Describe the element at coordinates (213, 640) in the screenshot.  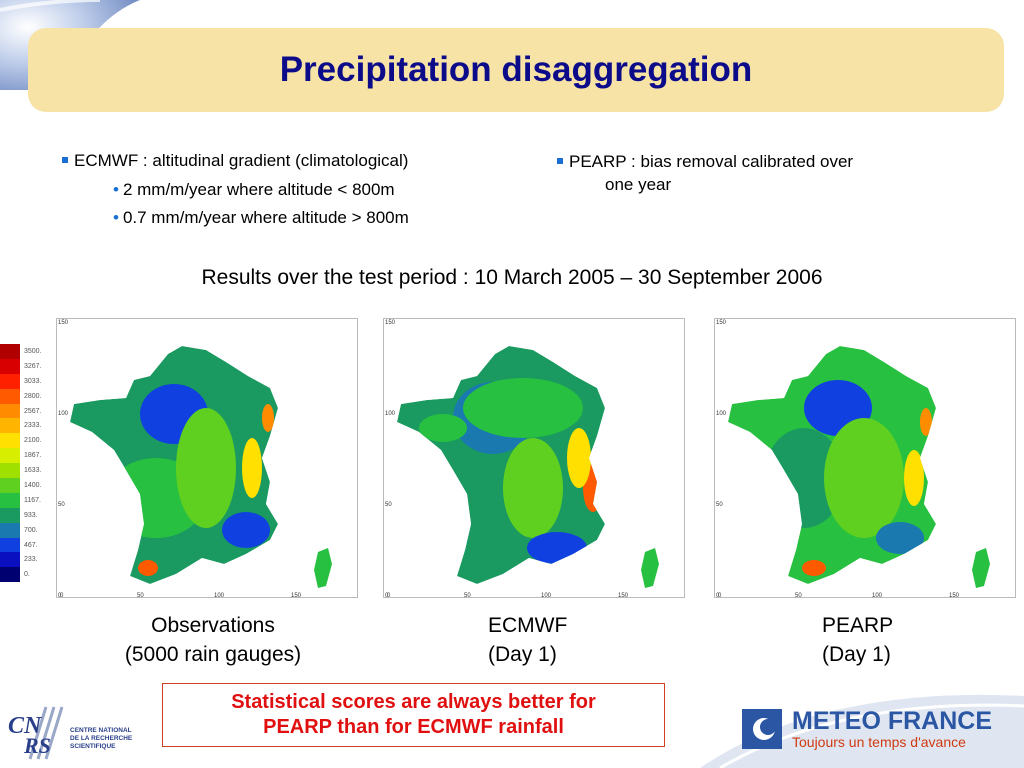
I see `caption-observations: Observations (5000 rain gauges)` at that location.